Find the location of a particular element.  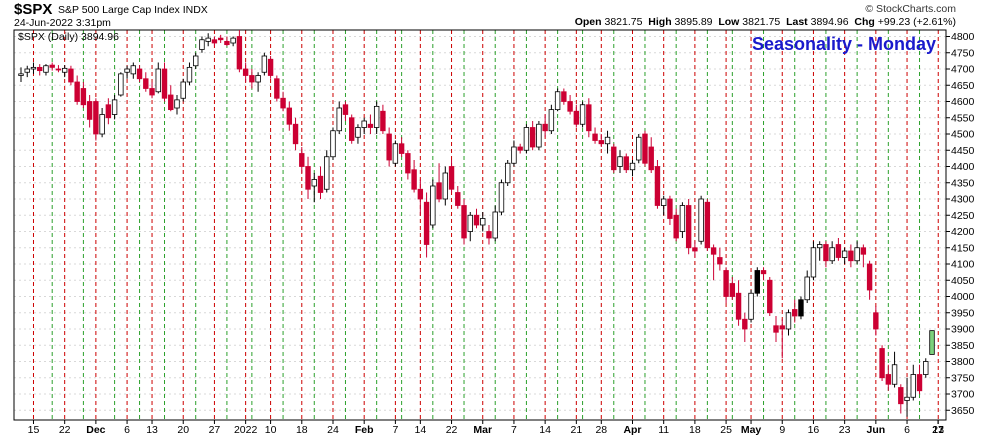

chg-label: Chg is located at coordinates (864, 22).